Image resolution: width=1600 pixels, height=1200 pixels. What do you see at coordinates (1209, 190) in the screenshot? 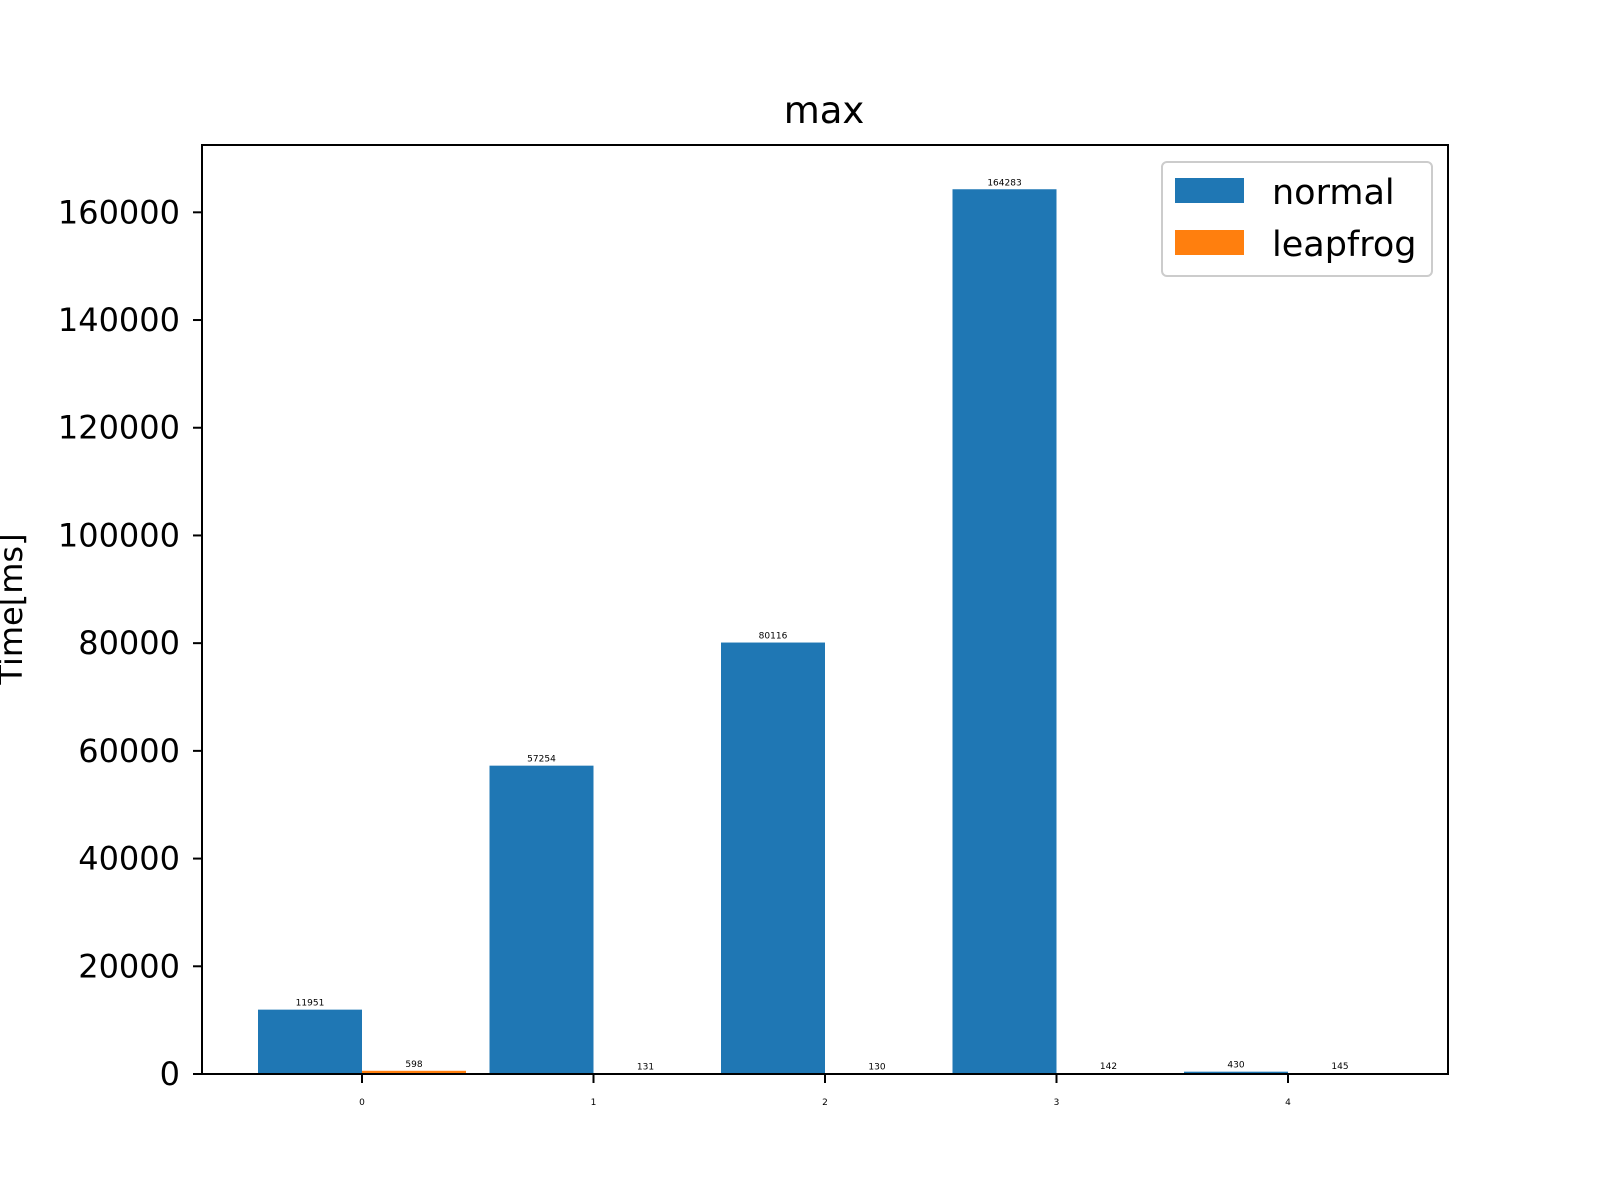
I see `legend-swatch-normal` at bounding box center [1209, 190].